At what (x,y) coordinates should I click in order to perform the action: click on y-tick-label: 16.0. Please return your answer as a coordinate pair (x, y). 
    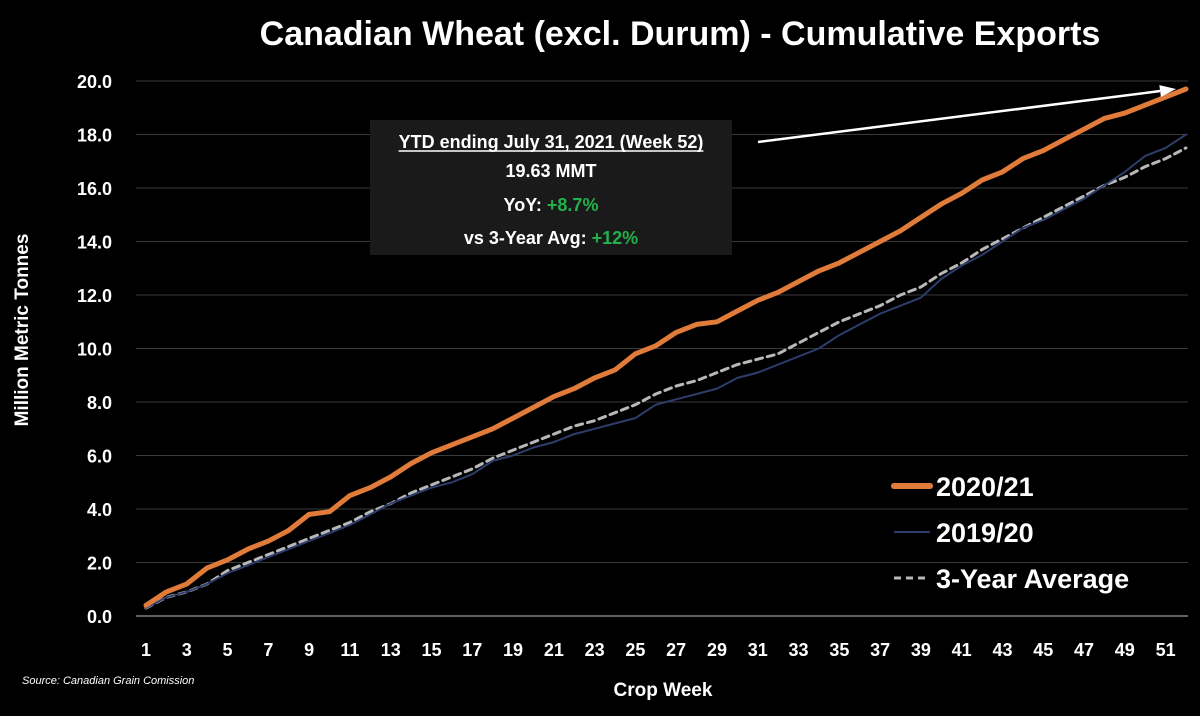
    Looking at the image, I should click on (94, 189).